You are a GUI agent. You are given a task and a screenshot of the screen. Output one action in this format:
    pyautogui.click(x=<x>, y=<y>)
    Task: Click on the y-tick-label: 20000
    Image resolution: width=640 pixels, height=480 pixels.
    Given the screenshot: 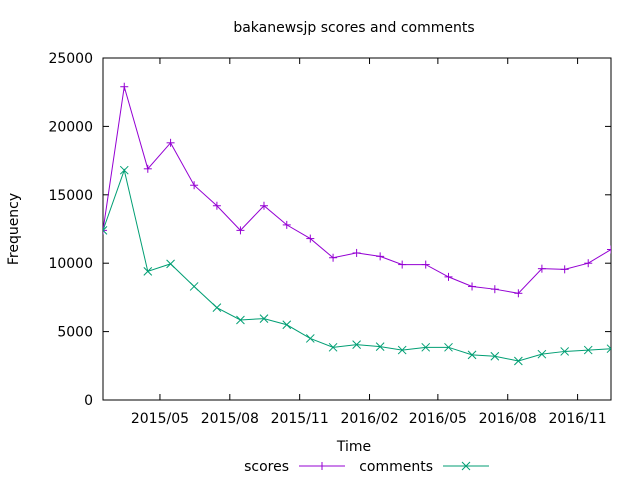 What is the action you would take?
    pyautogui.click(x=70, y=127)
    